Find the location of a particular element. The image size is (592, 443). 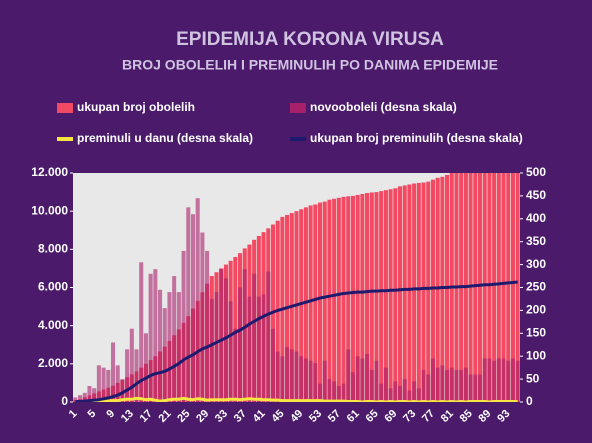

legend-label: novooboleli (desna skala) is located at coordinates (383, 107).